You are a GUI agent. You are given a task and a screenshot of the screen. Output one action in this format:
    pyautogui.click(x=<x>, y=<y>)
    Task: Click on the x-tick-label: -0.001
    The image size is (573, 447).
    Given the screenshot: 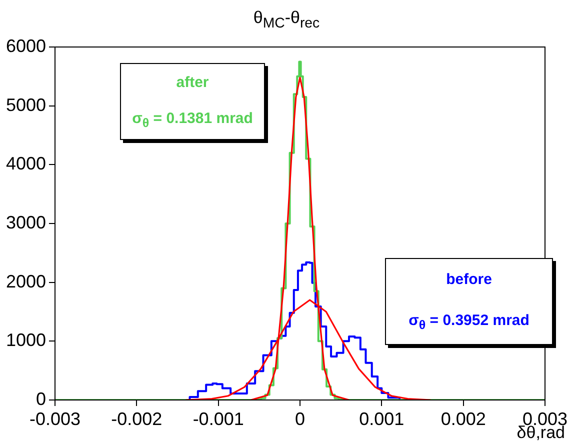 What is the action you would take?
    pyautogui.click(x=218, y=418)
    